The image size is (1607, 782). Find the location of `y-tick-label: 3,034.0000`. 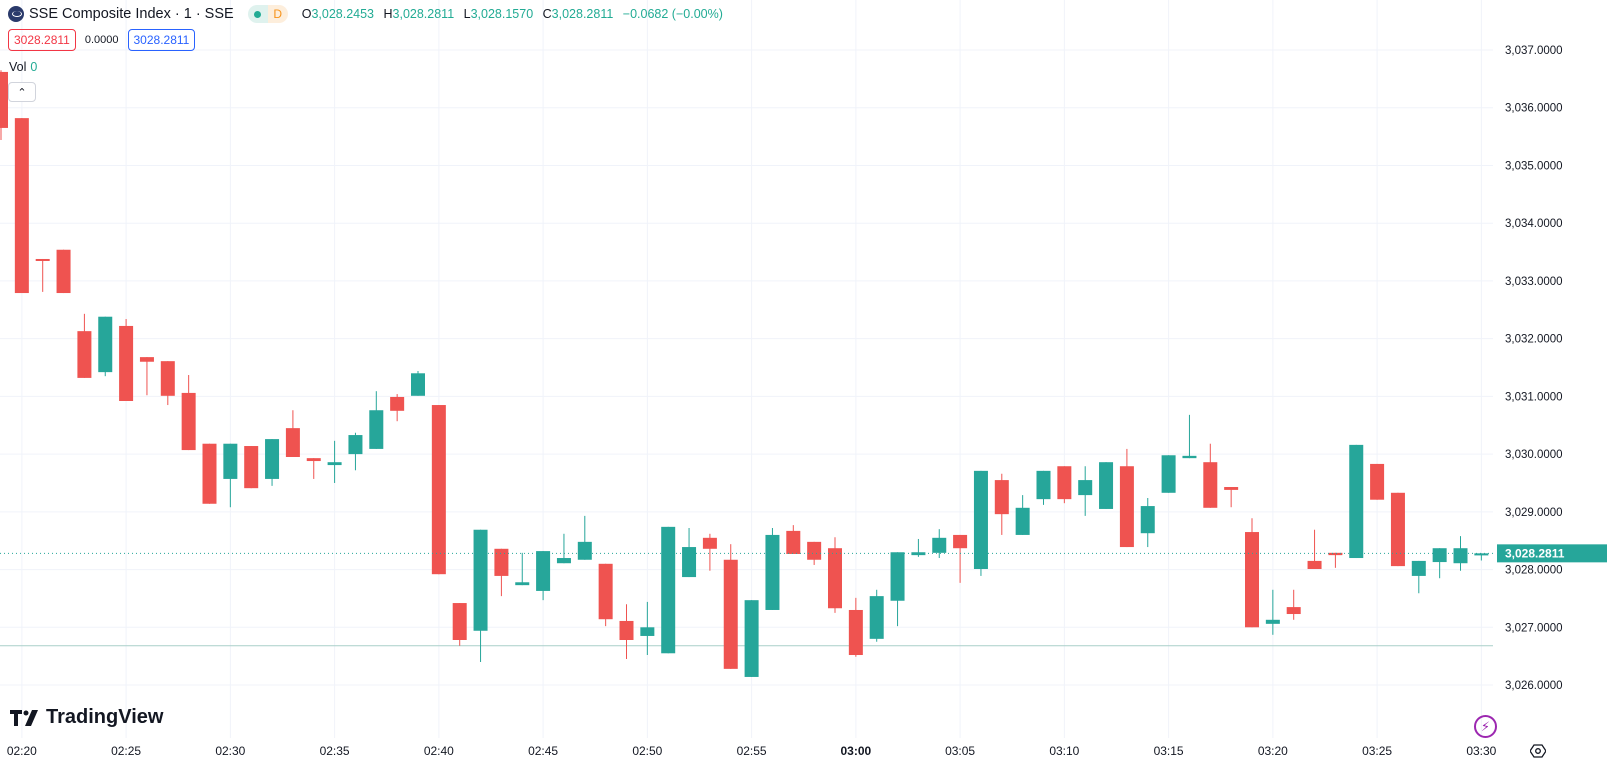

y-tick-label: 3,034.0000 is located at coordinates (1534, 224).